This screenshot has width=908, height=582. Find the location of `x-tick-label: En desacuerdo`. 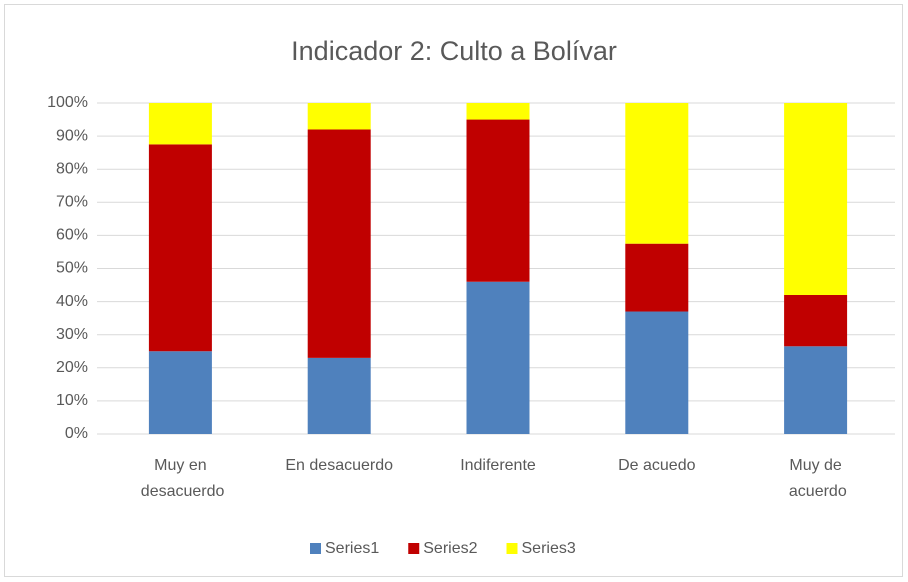

x-tick-label: En desacuerdo is located at coordinates (339, 465).